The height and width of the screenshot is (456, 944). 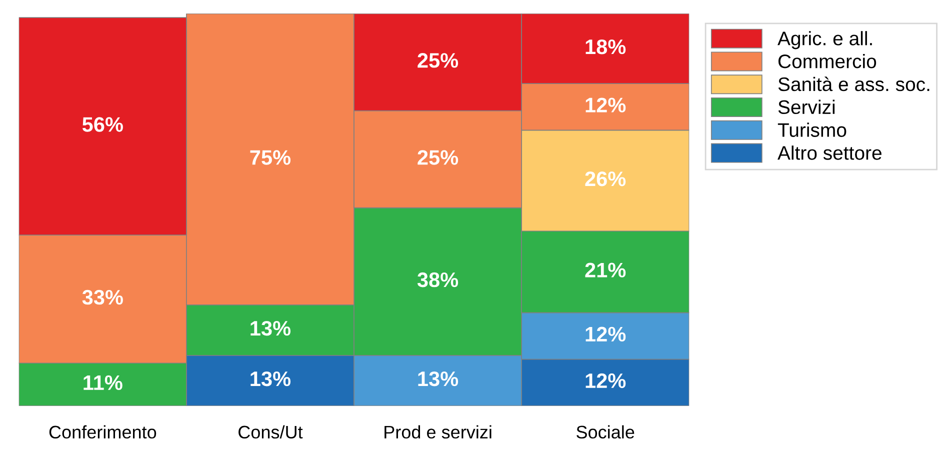 What do you see at coordinates (437, 280) in the screenshot?
I see `data-label: 38%` at bounding box center [437, 280].